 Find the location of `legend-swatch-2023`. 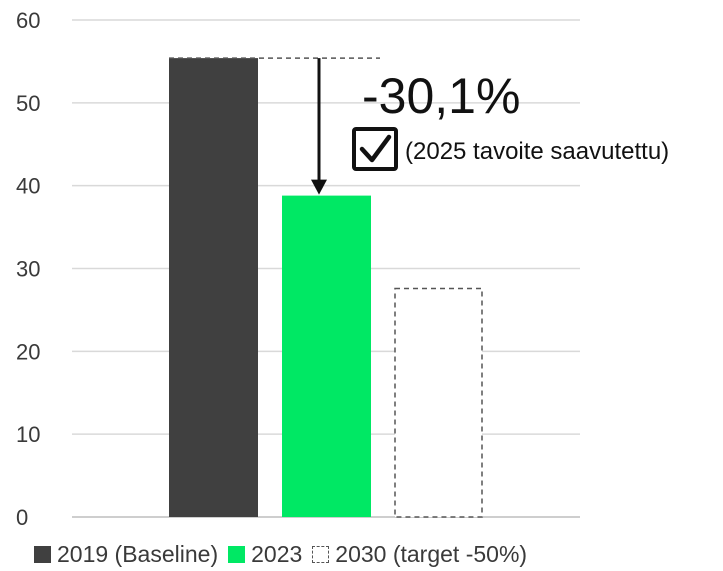

legend-swatch-2023 is located at coordinates (237, 554).